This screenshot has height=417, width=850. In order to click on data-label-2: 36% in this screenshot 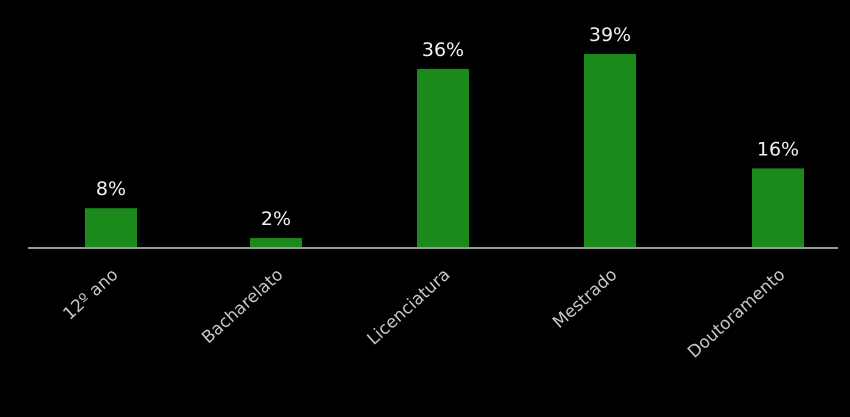, I will do `click(443, 50)`.